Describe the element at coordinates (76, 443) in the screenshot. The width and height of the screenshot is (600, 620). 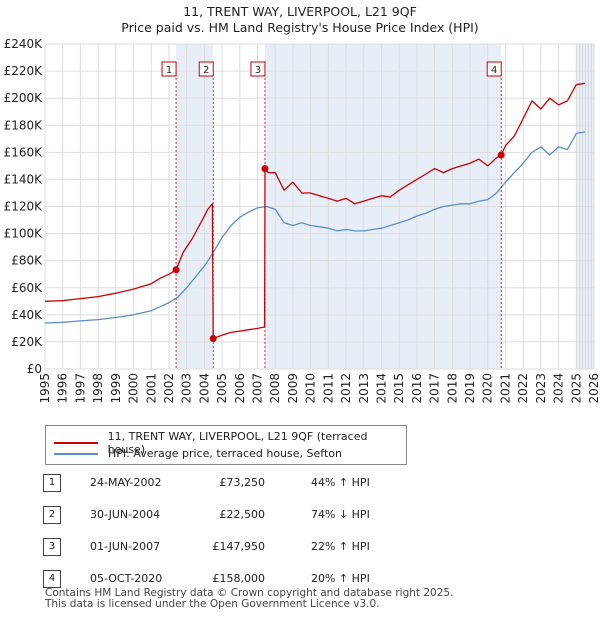
I see `legend-swatch-property` at that location.